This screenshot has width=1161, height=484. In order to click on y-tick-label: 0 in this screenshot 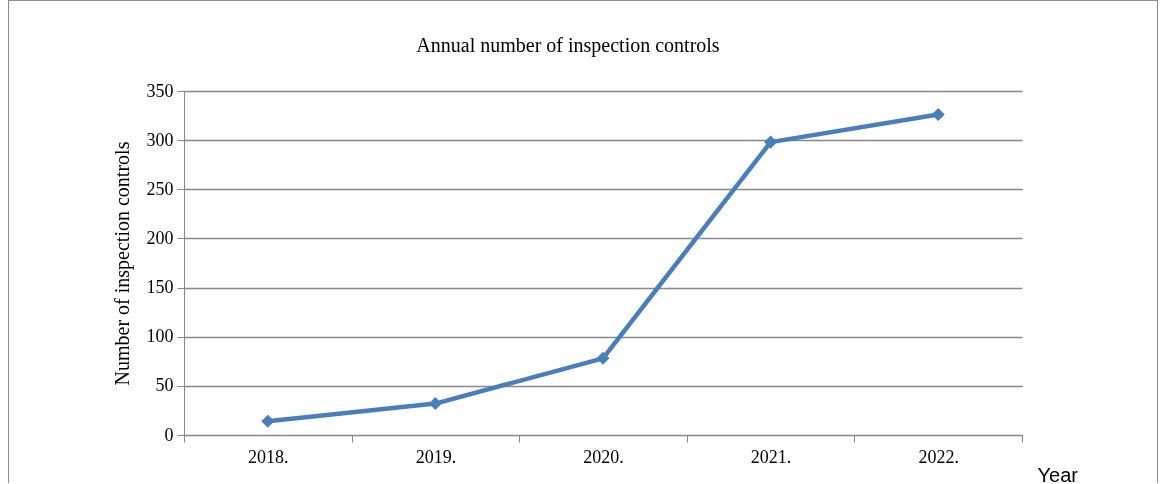, I will do `click(169, 434)`.